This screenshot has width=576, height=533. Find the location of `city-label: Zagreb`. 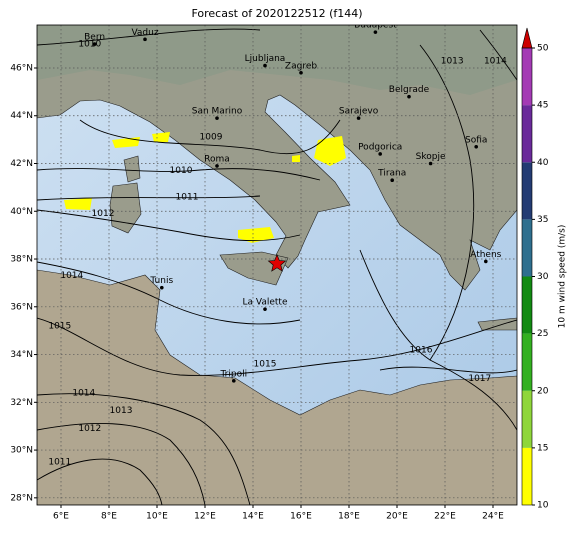

city-label: Zagreb is located at coordinates (301, 66).